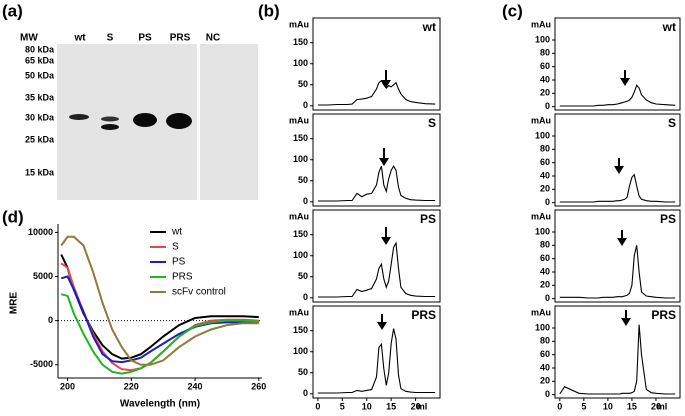 Image resolution: width=685 pixels, height=416 pixels. Describe the element at coordinates (40, 97) in the screenshot. I see `gel-marker-label: 35 kDa` at that location.